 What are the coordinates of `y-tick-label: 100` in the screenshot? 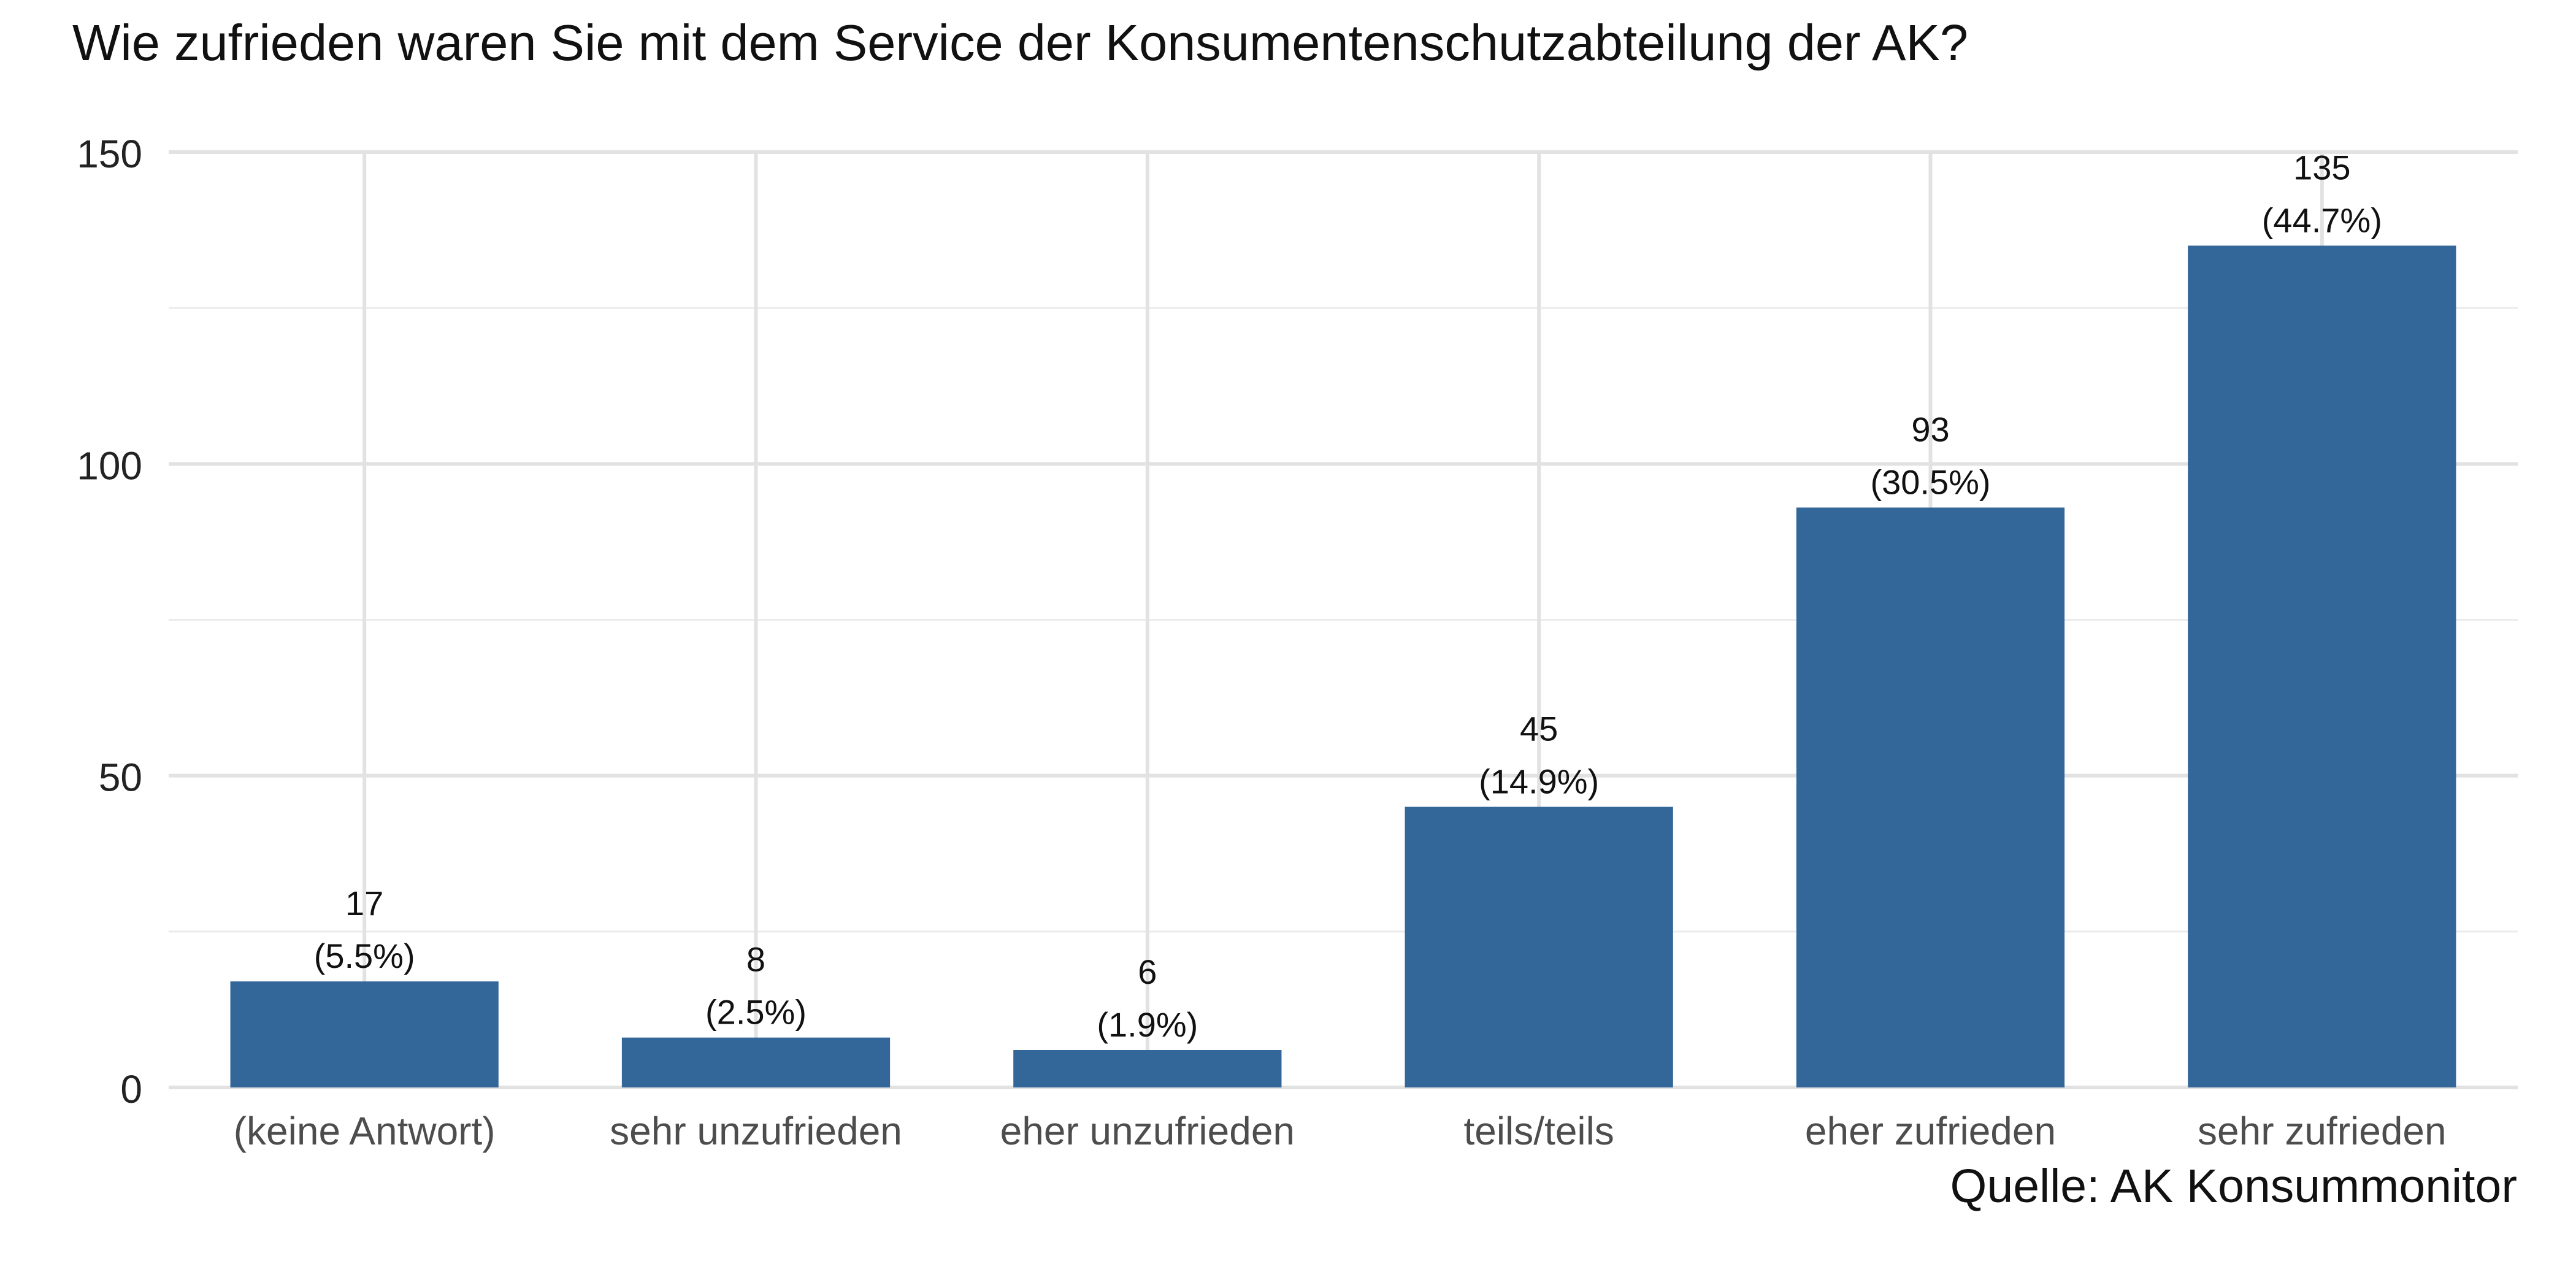 It's located at (109, 465).